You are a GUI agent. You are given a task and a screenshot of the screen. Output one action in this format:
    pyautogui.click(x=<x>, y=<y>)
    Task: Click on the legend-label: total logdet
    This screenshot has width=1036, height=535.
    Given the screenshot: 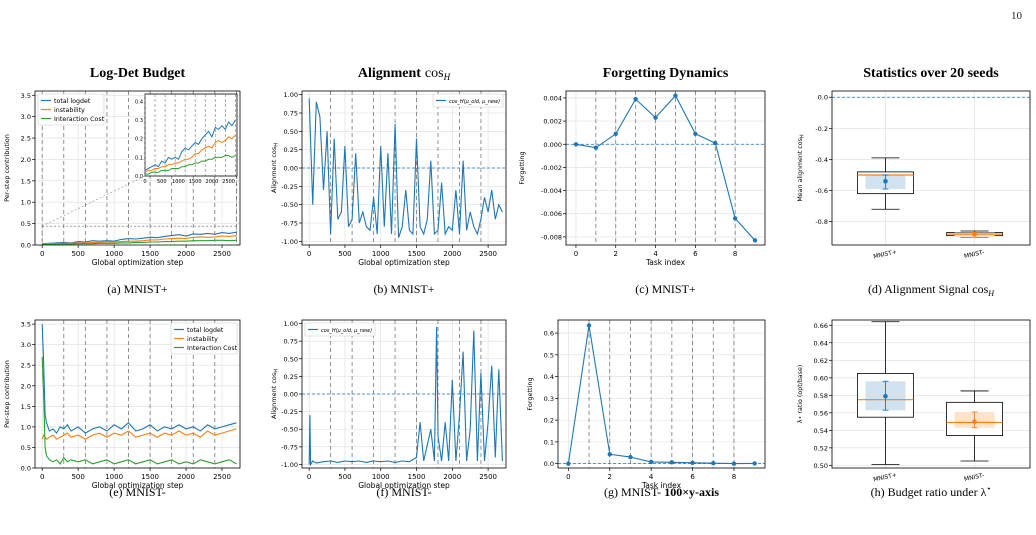 What is the action you would take?
    pyautogui.click(x=205, y=330)
    